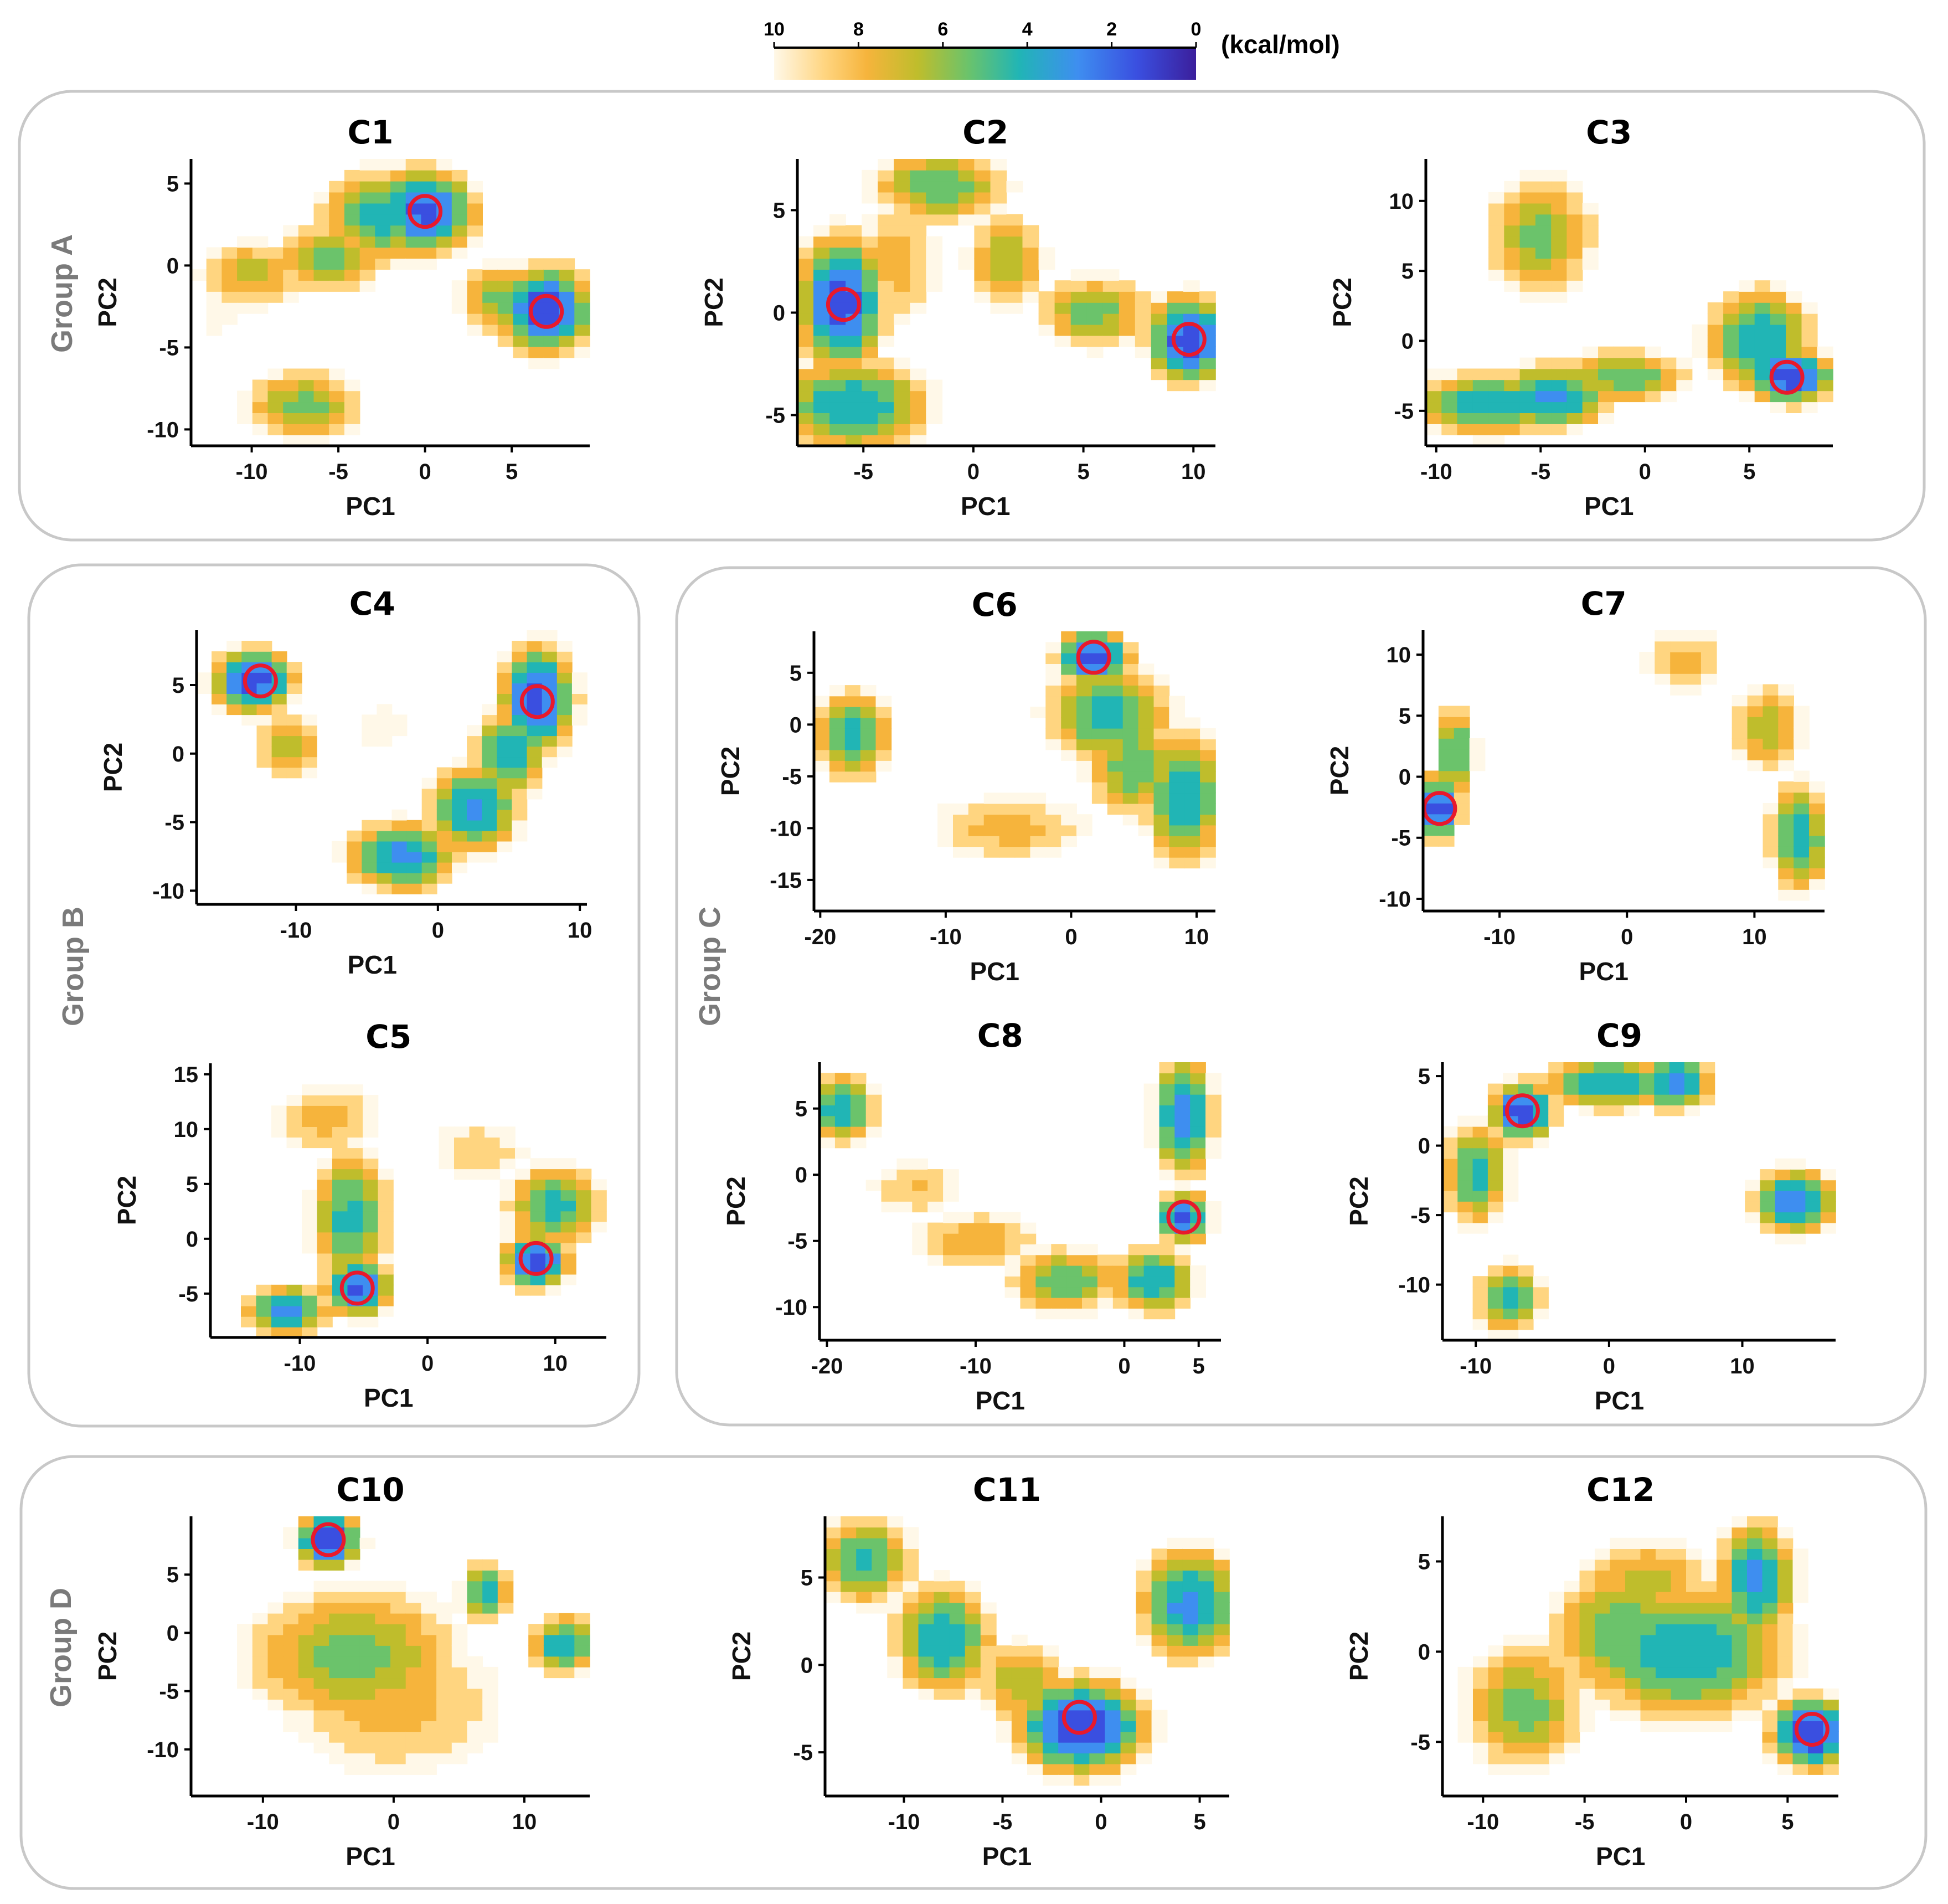  I want to click on y-tick-label: 0, so click(192, 1239).